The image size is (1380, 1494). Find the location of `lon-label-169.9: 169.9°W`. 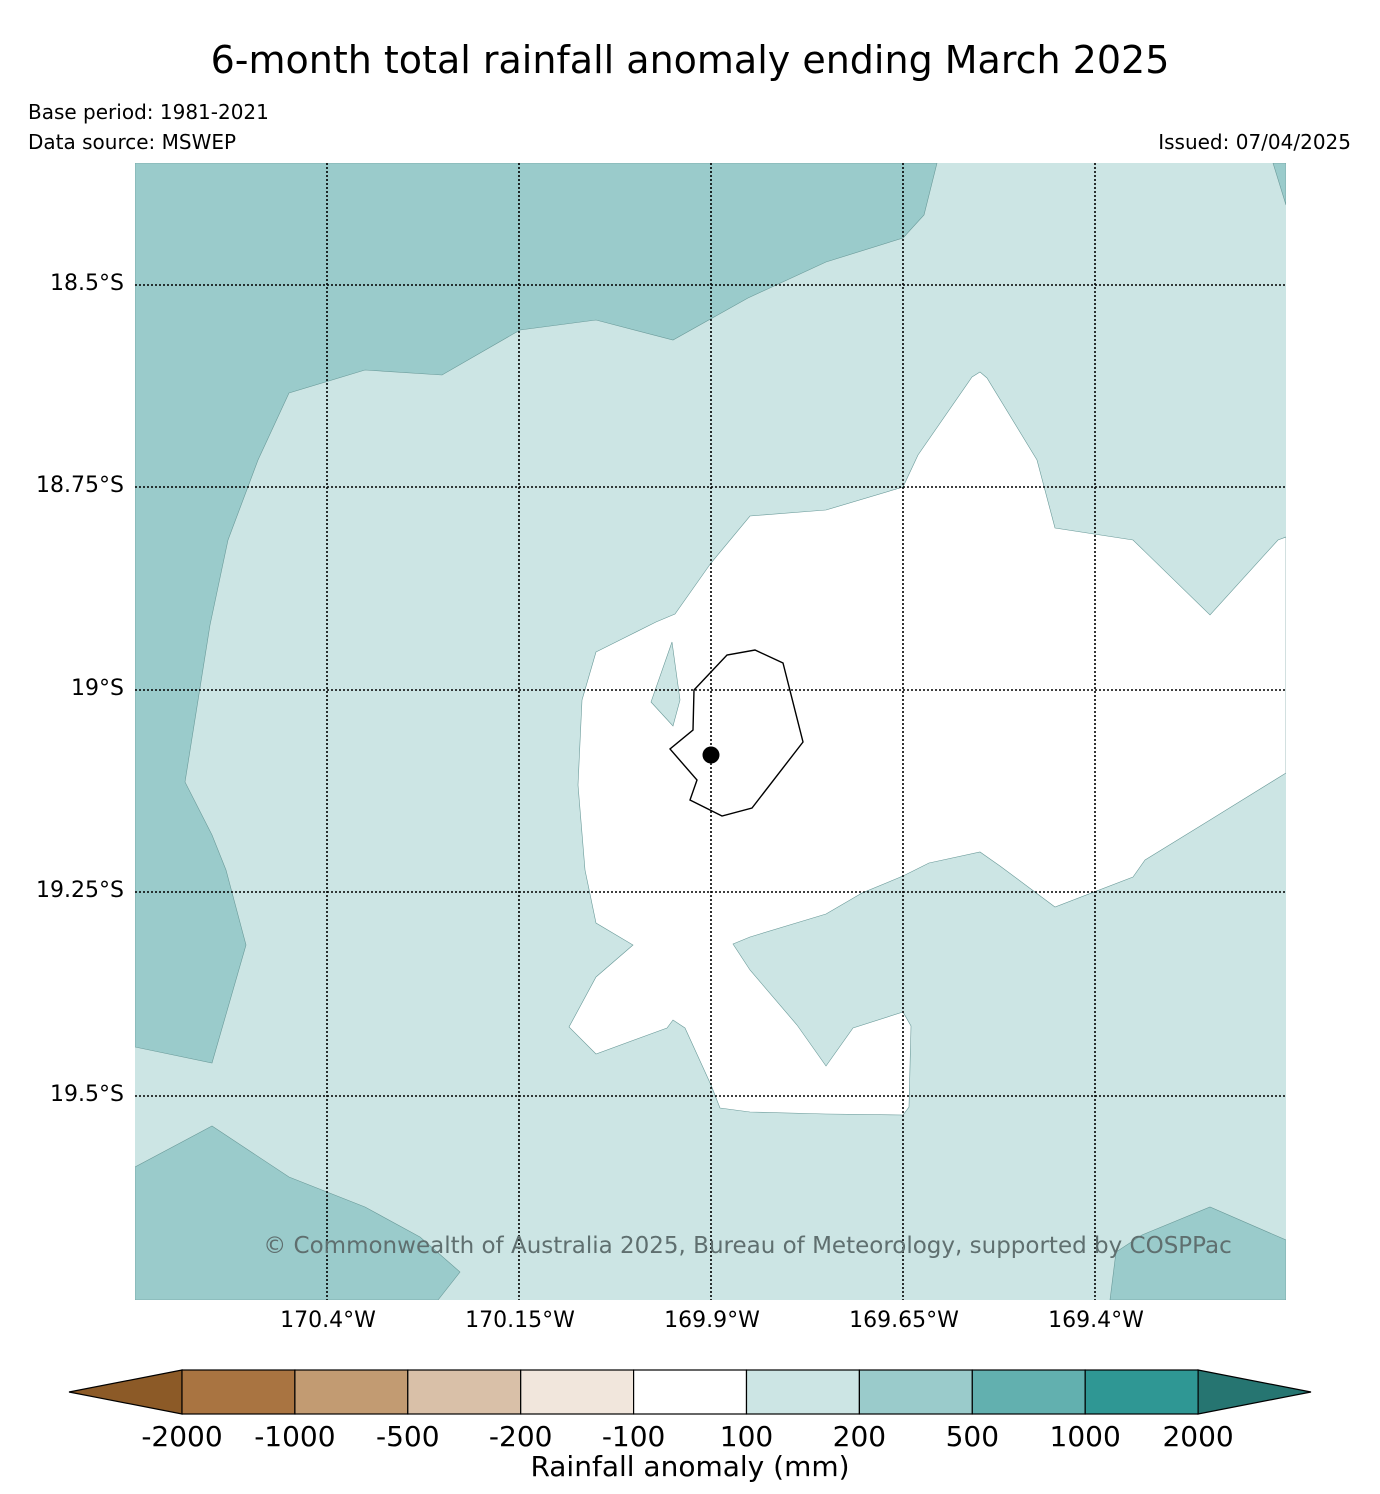

lon-label-169.9: 169.9°W is located at coordinates (712, 1320).